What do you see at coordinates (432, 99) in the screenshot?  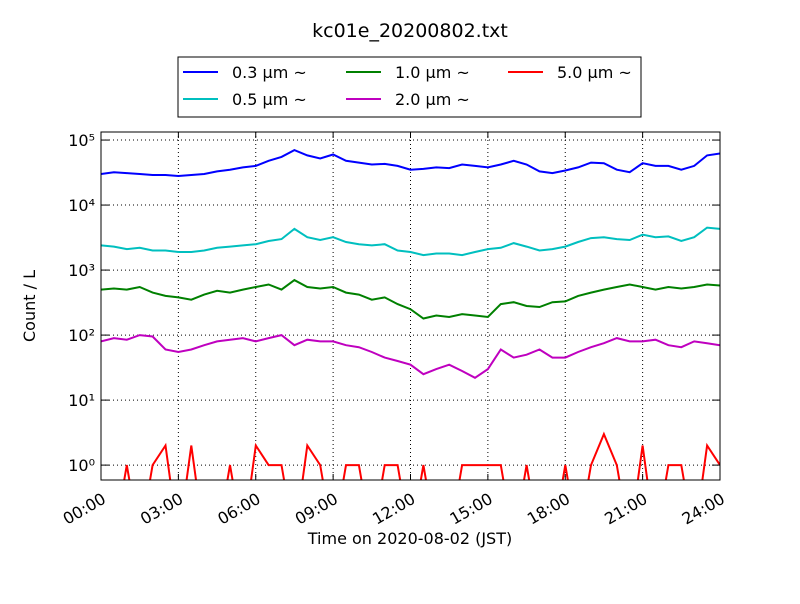 I see `legend-label: 2.0 μm ~` at bounding box center [432, 99].